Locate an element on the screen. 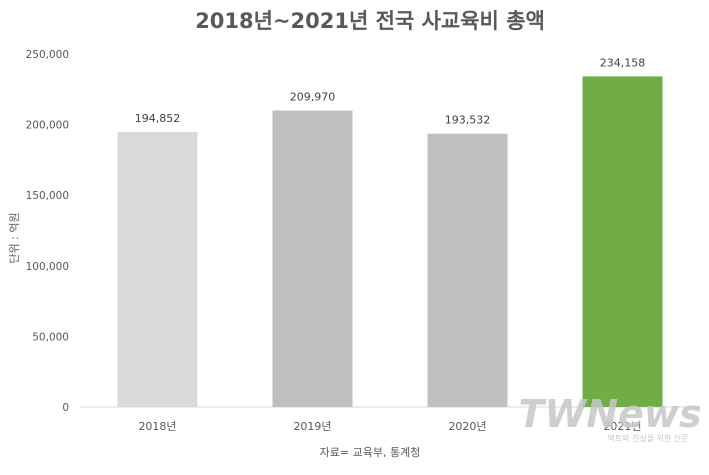  data-label: 194,852 is located at coordinates (158, 118).